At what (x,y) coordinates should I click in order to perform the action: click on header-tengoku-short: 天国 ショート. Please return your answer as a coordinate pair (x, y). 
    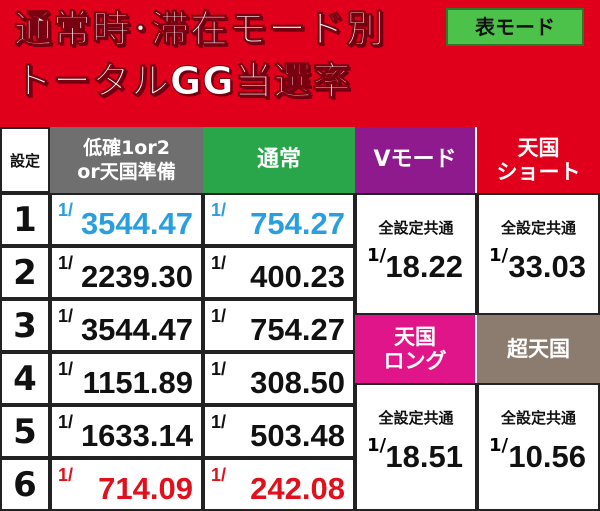
    Looking at the image, I should click on (538, 160).